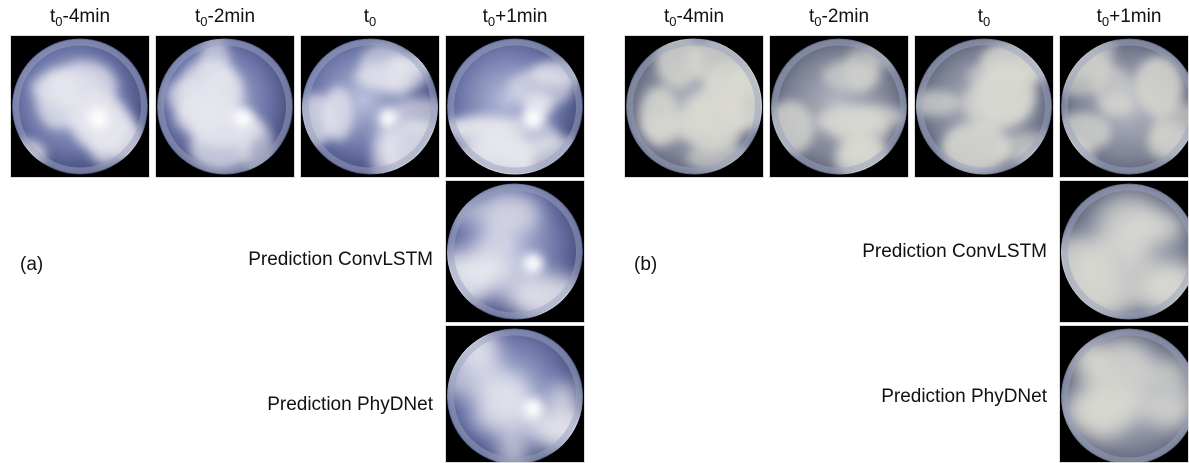  Describe the element at coordinates (645, 264) in the screenshot. I see `panel-label: (b)` at that location.